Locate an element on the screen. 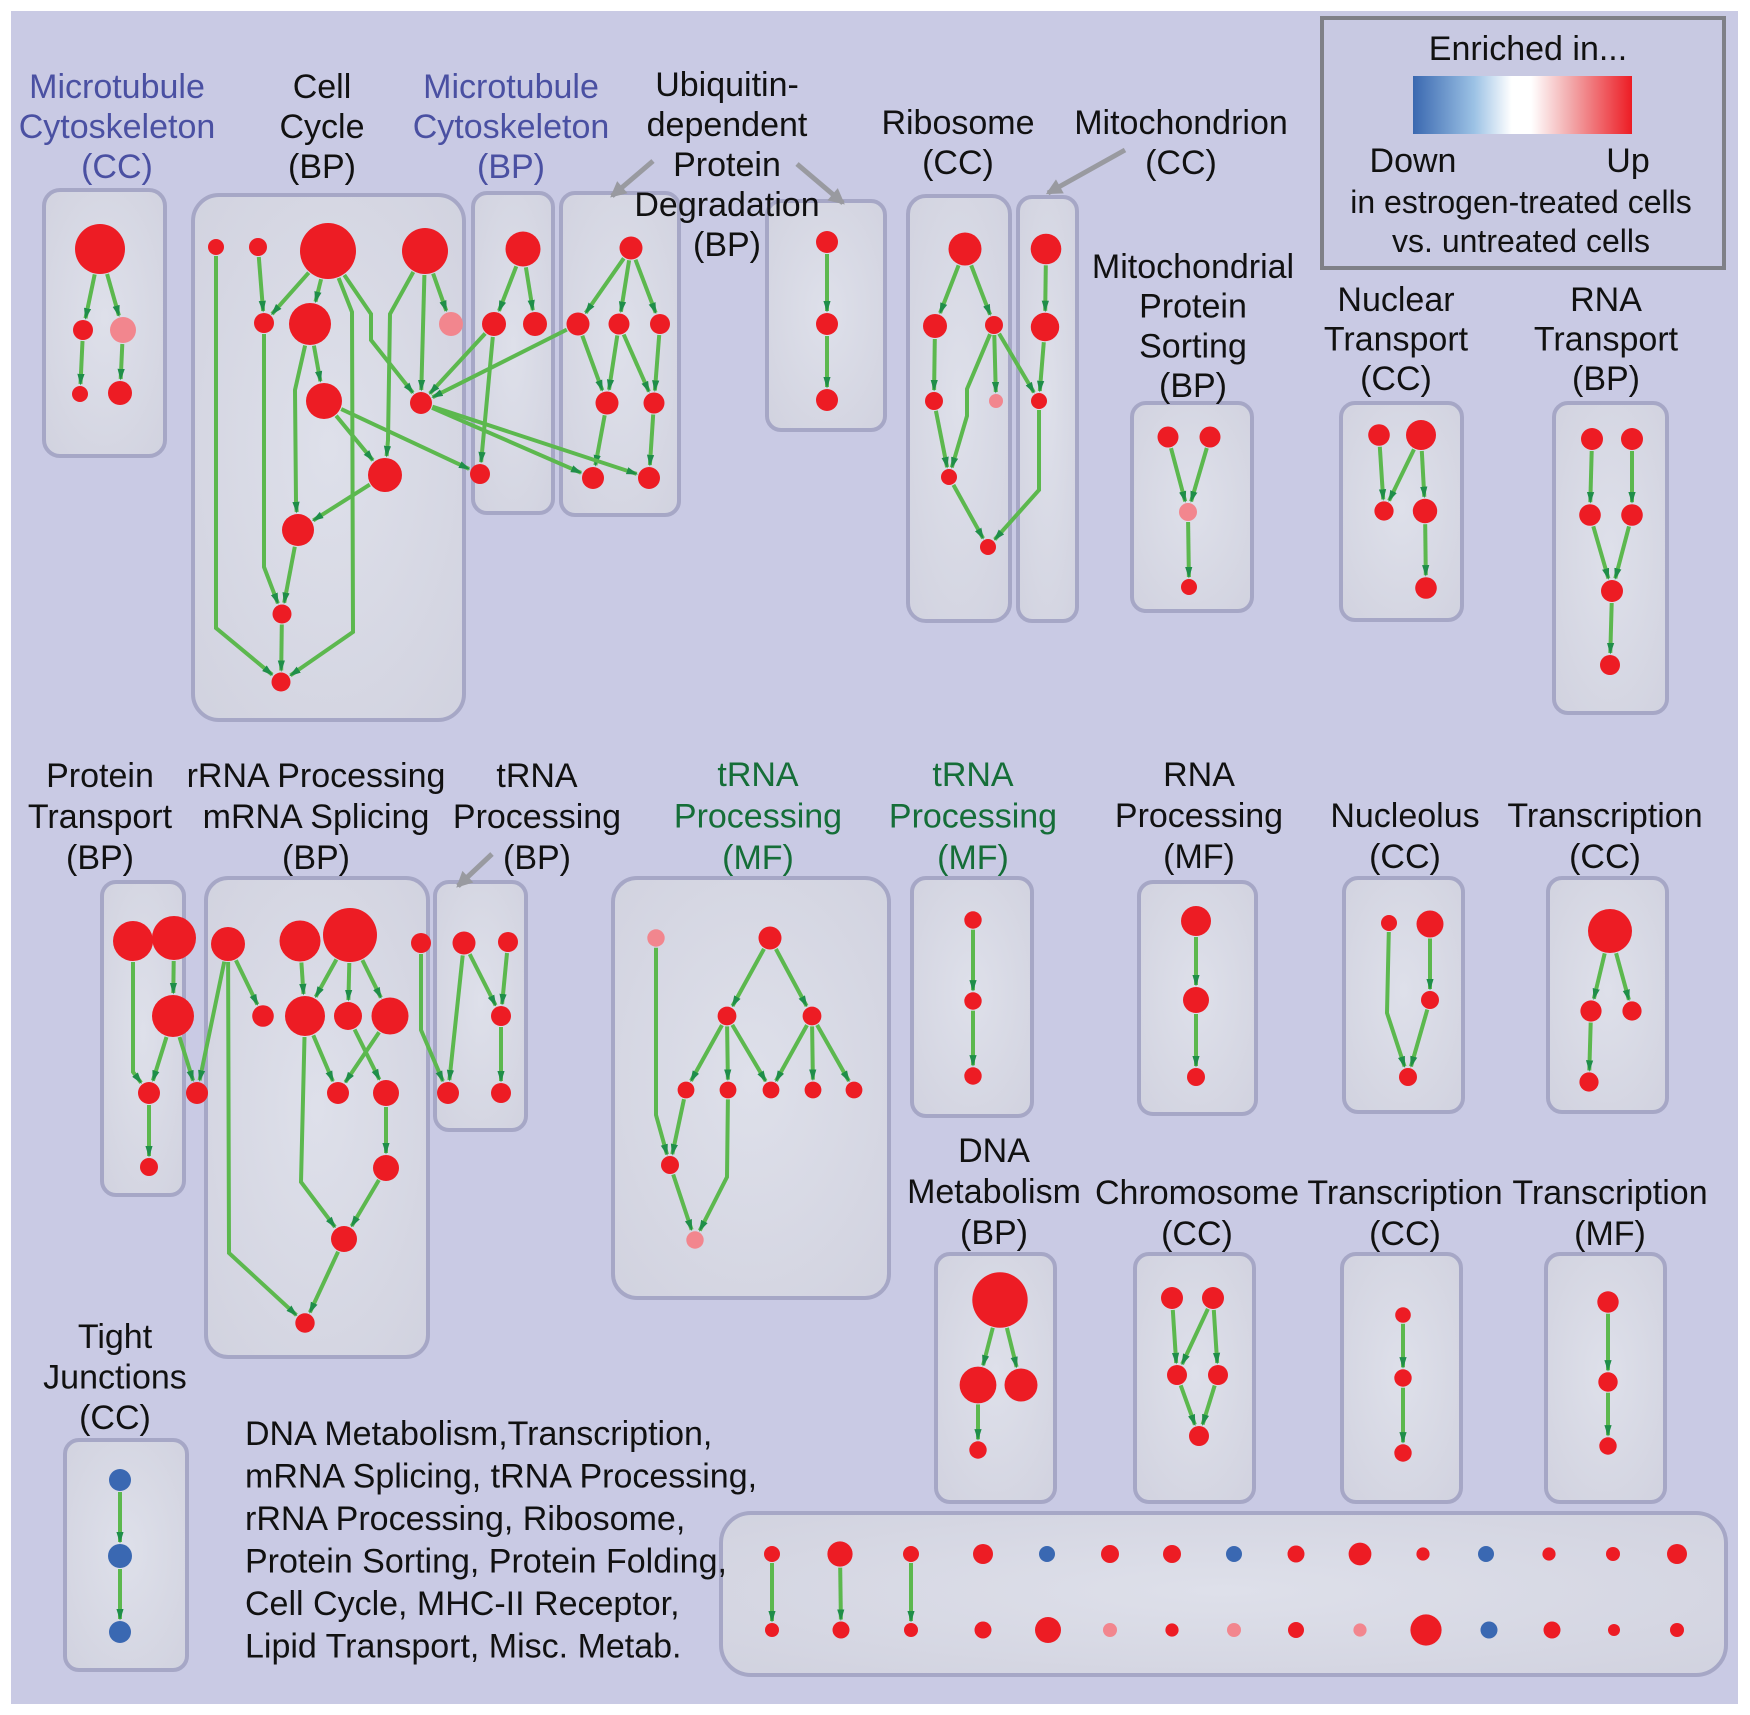 This screenshot has height=1715, width=1750. svg-text: rRNA Processing is located at coordinates (316, 776).